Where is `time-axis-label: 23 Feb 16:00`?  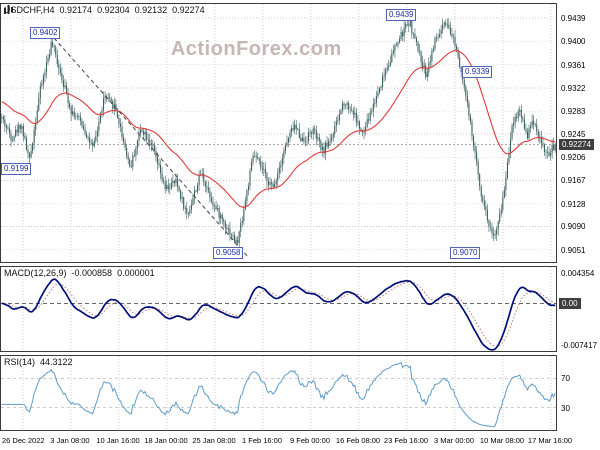 time-axis-label: 23 Feb 16:00 is located at coordinates (406, 440).